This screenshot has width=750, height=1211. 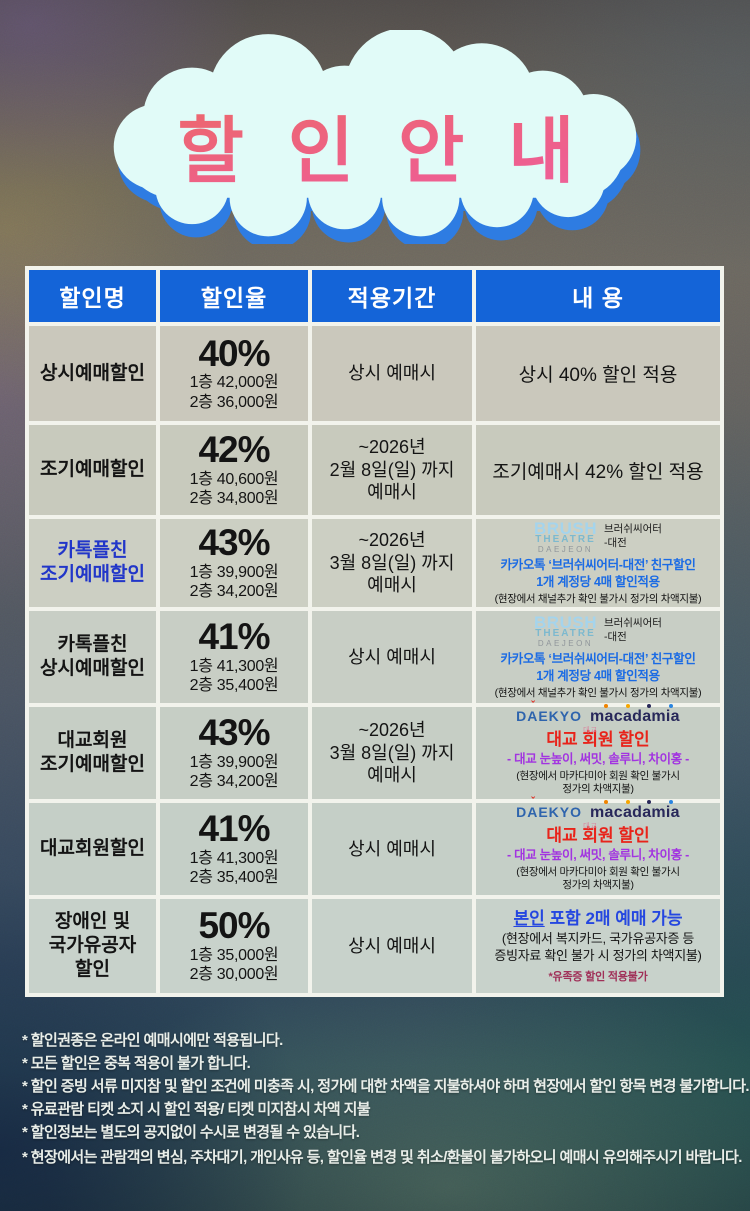 I want to click on details-text: 조기예매시 42% 할인 적용, so click(x=598, y=472).